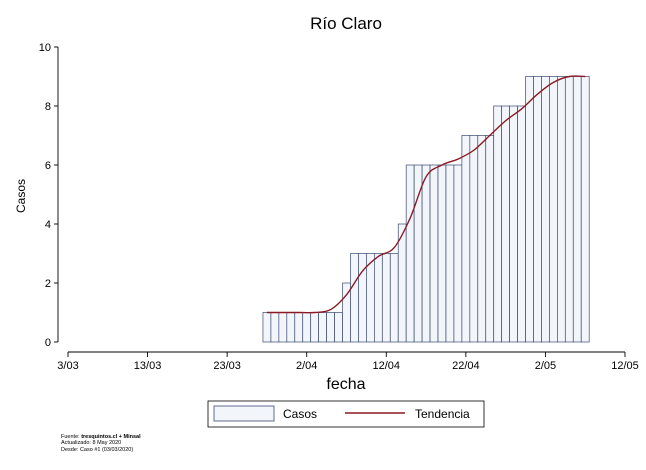  Describe the element at coordinates (625, 366) in the screenshot. I see `x-tick-label: 12/05` at that location.